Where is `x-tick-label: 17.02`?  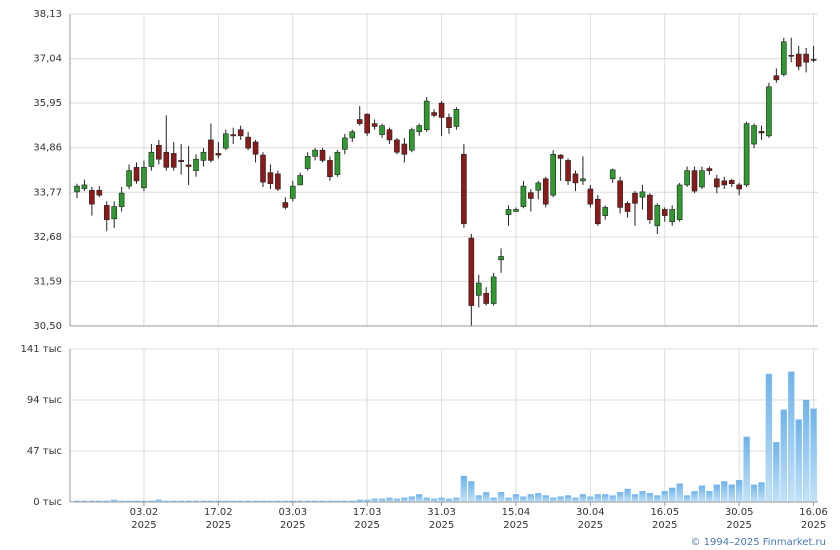
x-tick-label: 17.02 is located at coordinates (218, 512).